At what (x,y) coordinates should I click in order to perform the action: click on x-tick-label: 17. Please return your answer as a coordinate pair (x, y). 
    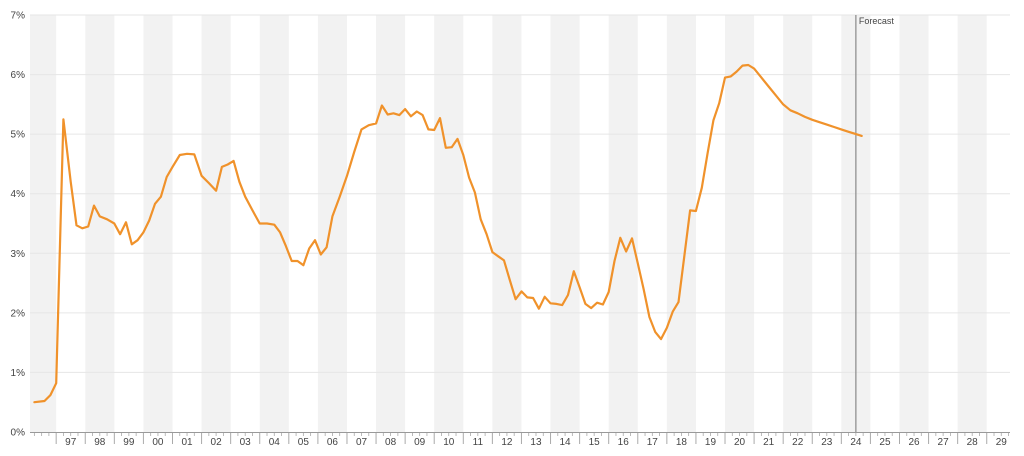
    Looking at the image, I should click on (653, 442).